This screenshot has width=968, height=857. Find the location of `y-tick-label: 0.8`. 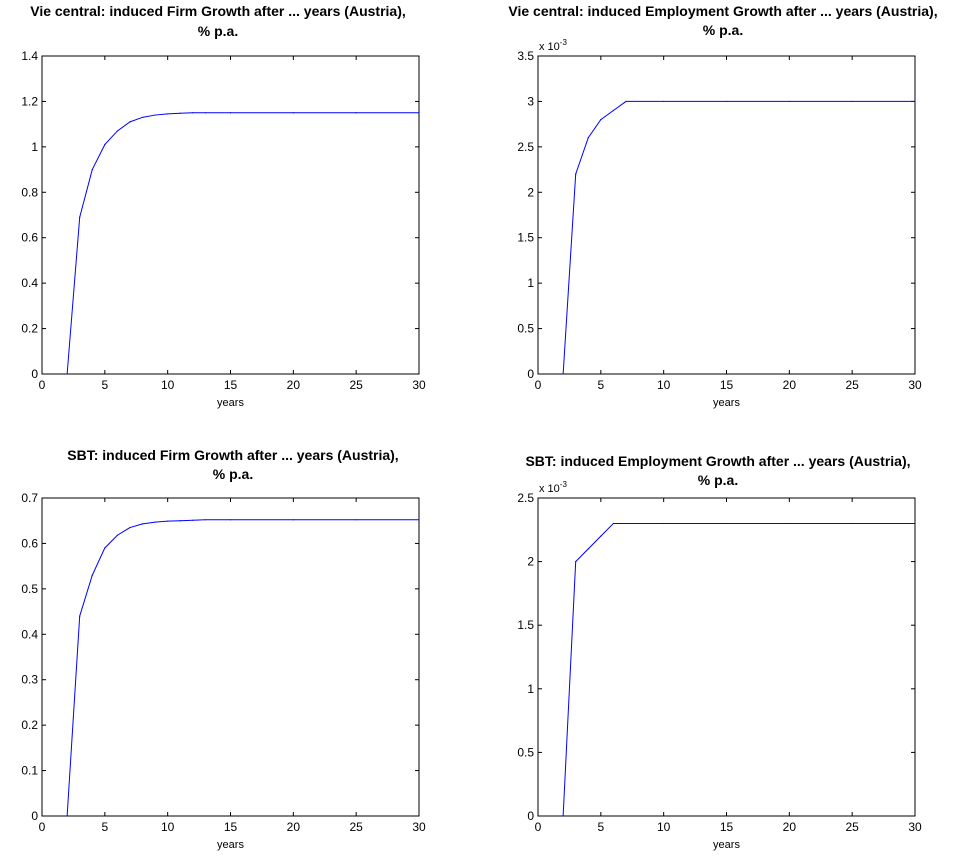

y-tick-label: 0.8 is located at coordinates (29, 192).